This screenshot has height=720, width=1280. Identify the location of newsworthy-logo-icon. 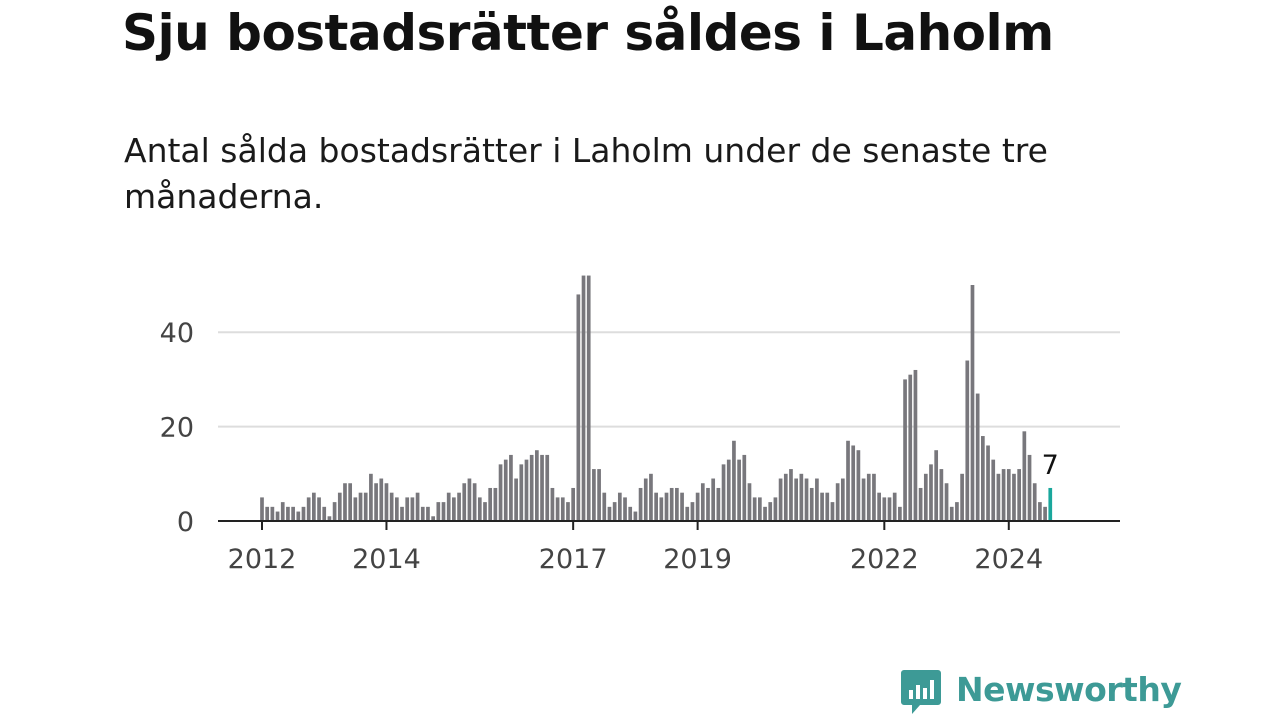
(921, 692).